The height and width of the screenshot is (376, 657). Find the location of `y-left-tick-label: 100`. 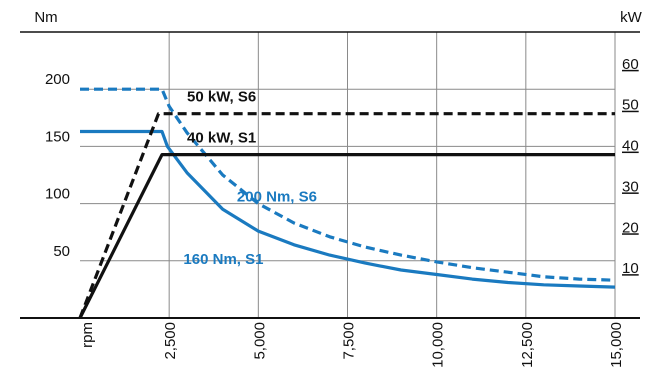

y-left-tick-label: 100 is located at coordinates (57, 194).